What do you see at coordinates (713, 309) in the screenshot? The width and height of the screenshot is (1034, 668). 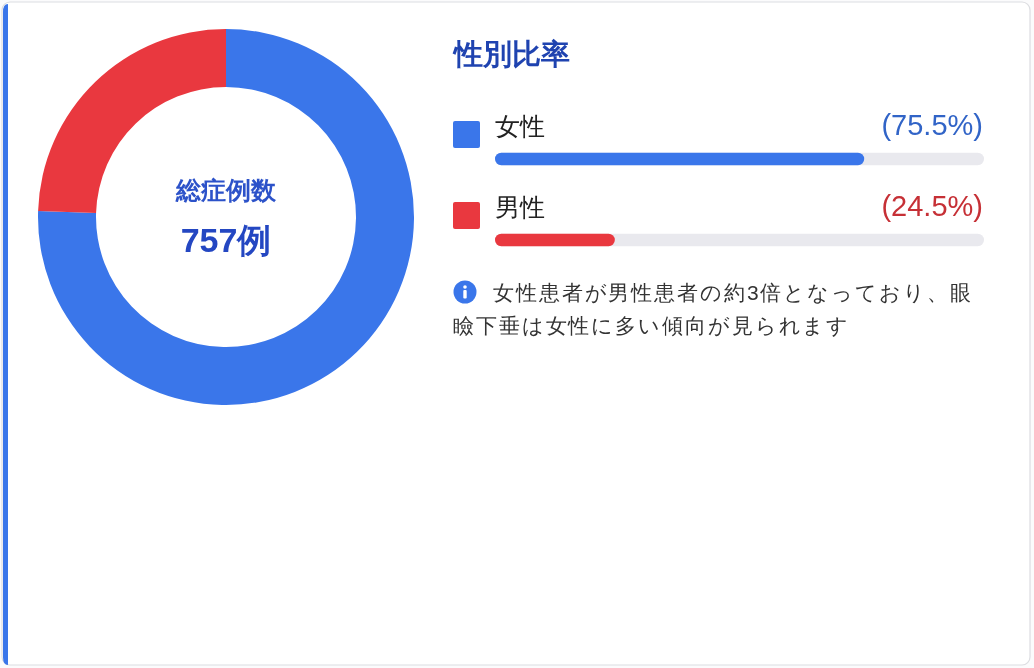 I see `note: 女性患者が男性患者の約3倍となっており、眼瞼下垂は女性に多い傾向が見られます` at bounding box center [713, 309].